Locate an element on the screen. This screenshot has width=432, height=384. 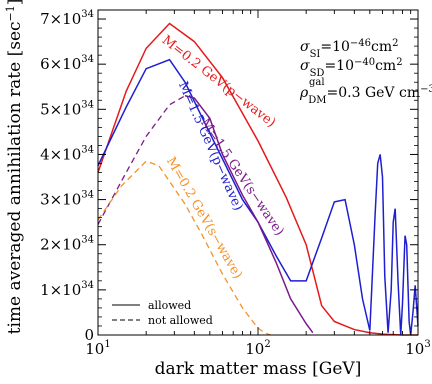
annotation-sigma-sd-symbol: σ is located at coordinates (305, 66).